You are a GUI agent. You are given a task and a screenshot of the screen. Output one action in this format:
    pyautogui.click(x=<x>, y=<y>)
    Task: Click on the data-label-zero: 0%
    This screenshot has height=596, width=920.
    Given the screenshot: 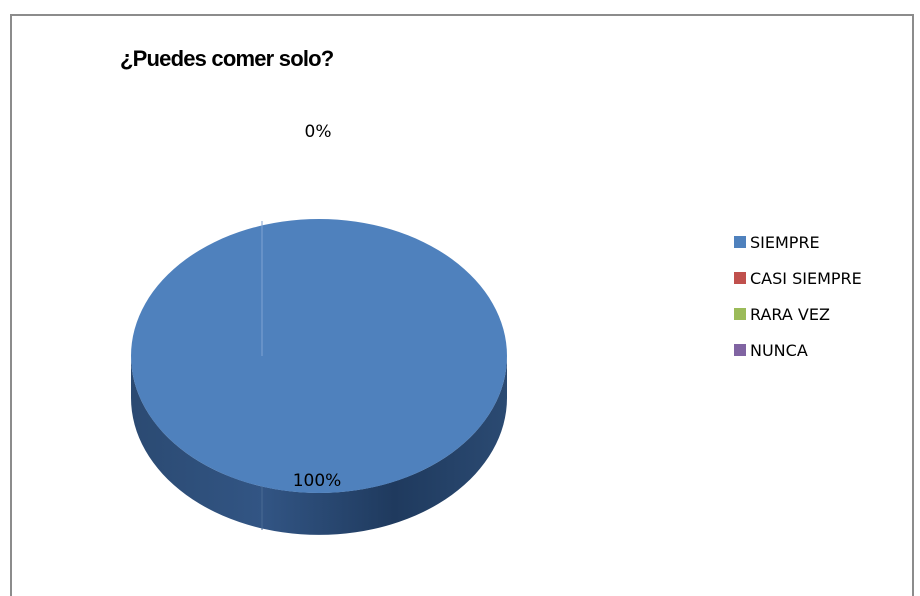 What is the action you would take?
    pyautogui.click(x=318, y=132)
    